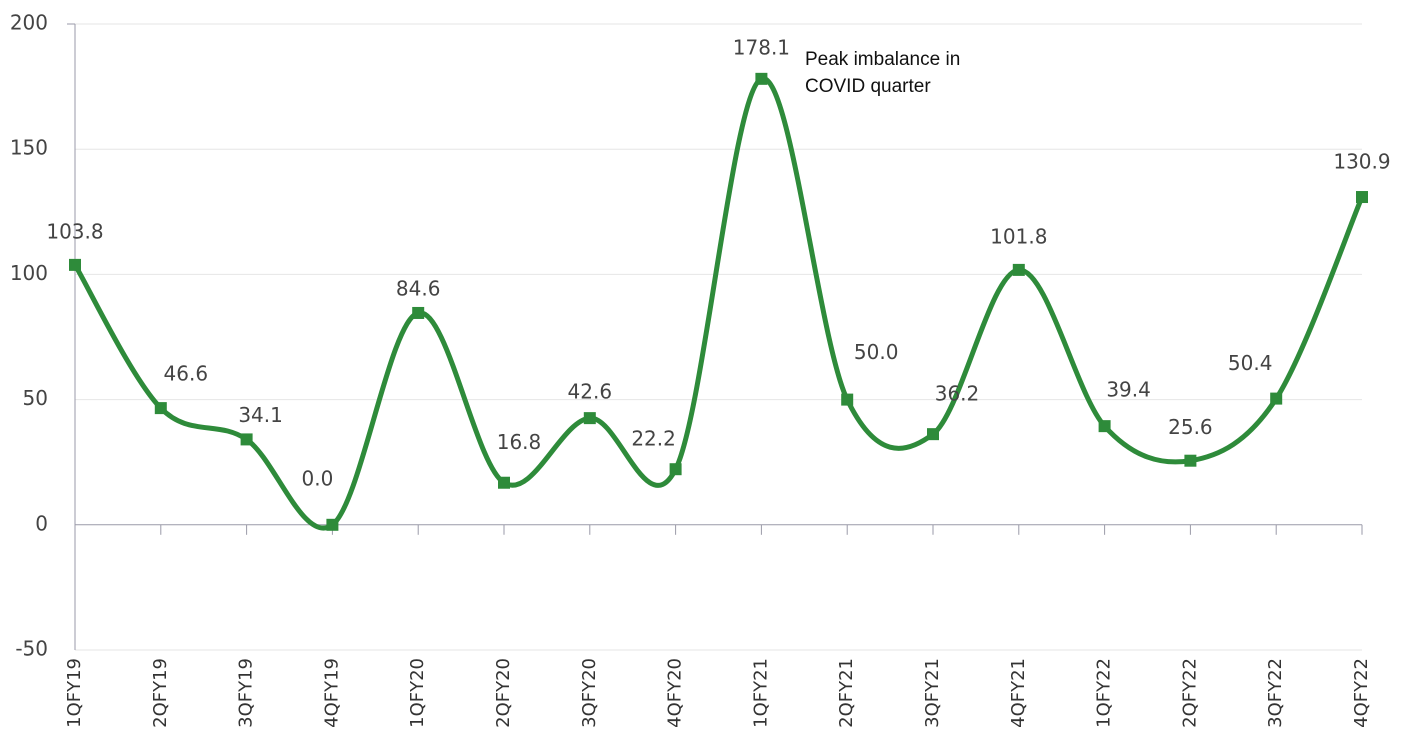 This screenshot has width=1410, height=755. What do you see at coordinates (31, 649) in the screenshot?
I see `y-tick-label: -50` at bounding box center [31, 649].